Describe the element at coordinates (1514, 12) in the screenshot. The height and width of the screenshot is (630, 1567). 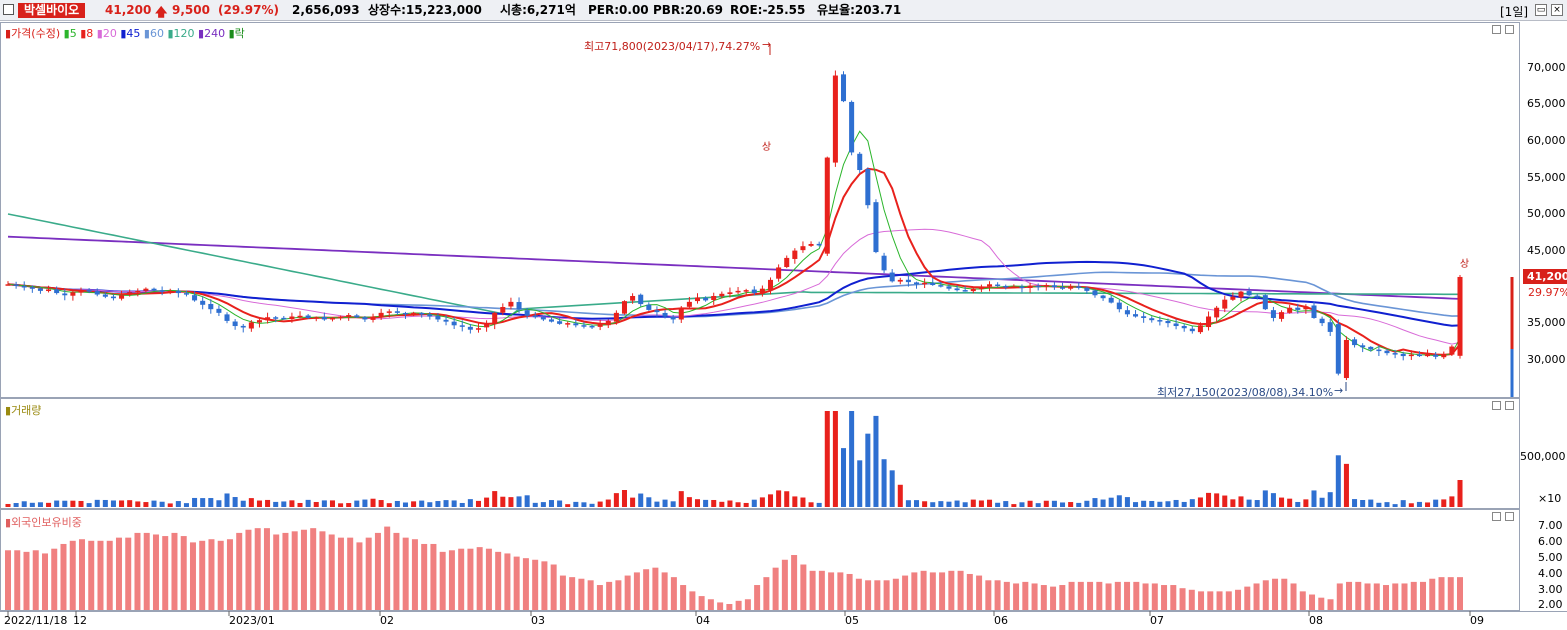
I see `period-selector: [1일]` at that location.